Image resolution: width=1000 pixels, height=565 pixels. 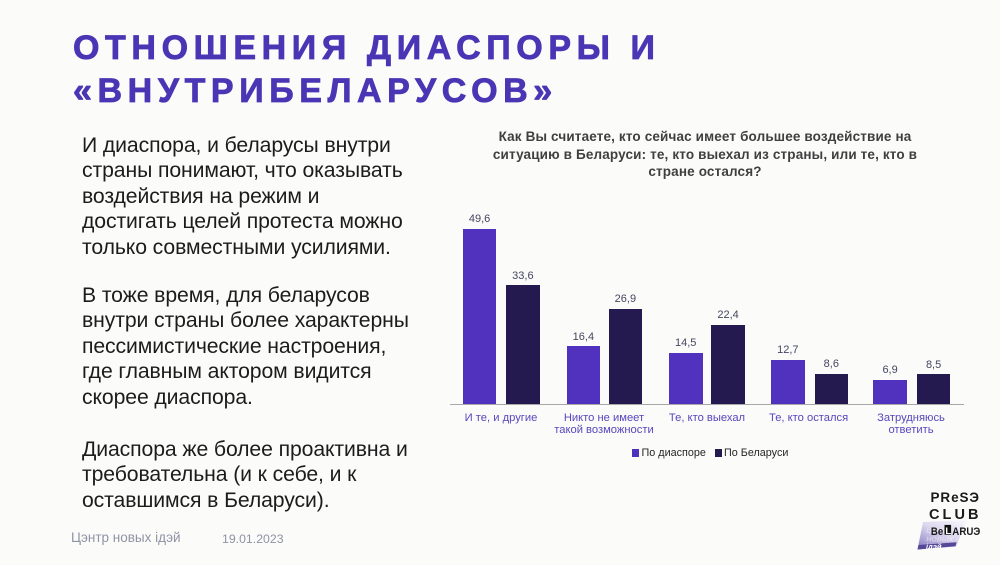 I want to click on svg-text: ARUЭ, so click(x=966, y=532).